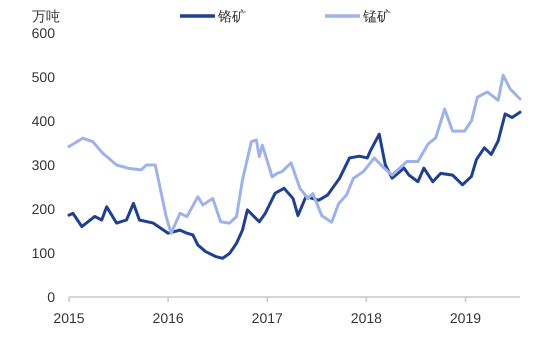 The image size is (550, 339). I want to click on y-axis-title: 万吨, so click(46, 16).